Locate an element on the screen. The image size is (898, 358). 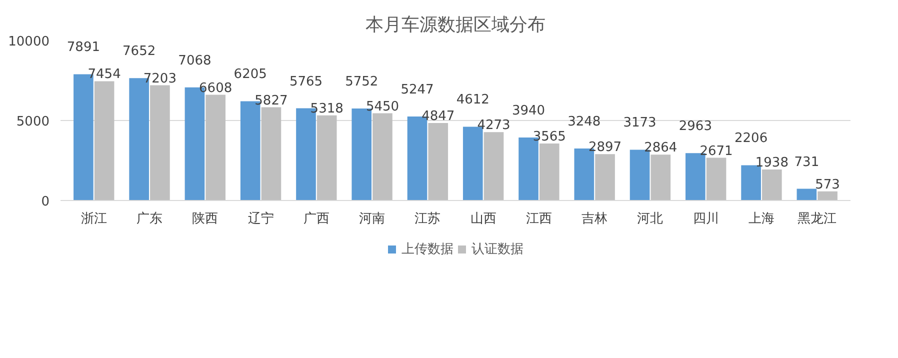
data-label: 2864 is located at coordinates (661, 148).